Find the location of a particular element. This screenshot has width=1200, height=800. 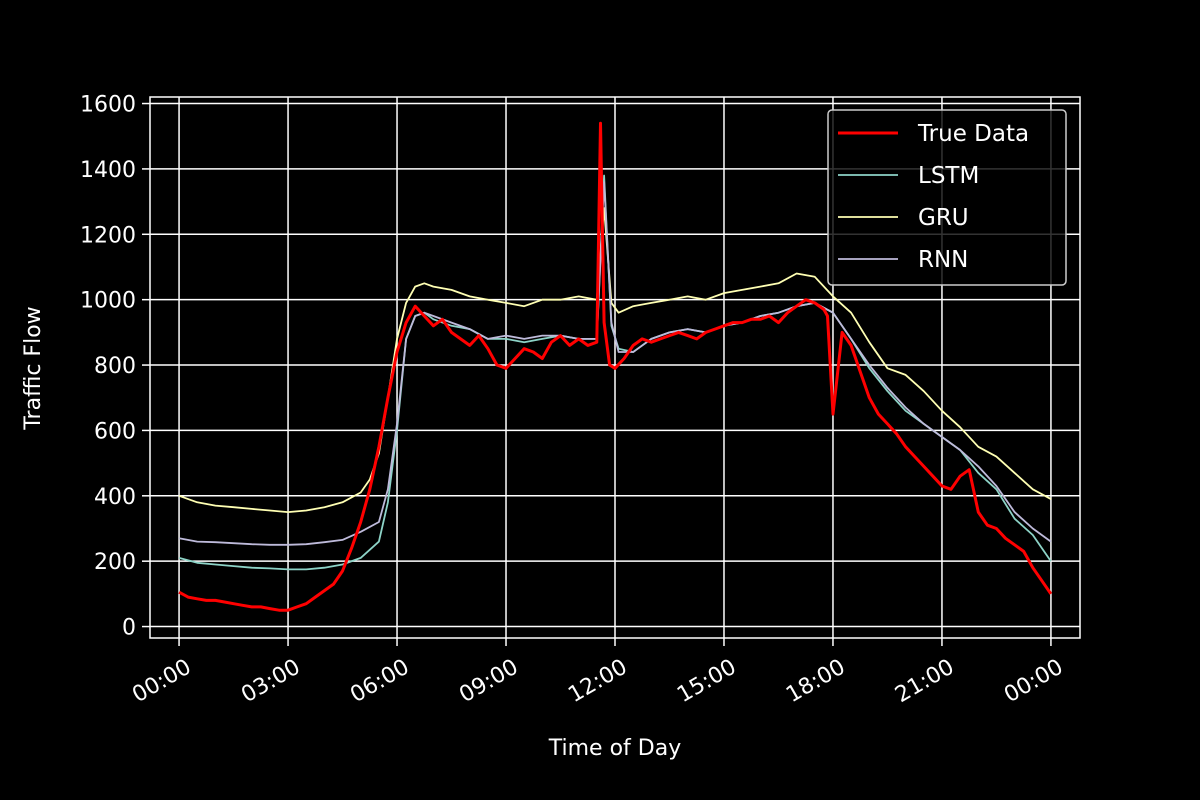

legend-label: True Data is located at coordinates (973, 134).